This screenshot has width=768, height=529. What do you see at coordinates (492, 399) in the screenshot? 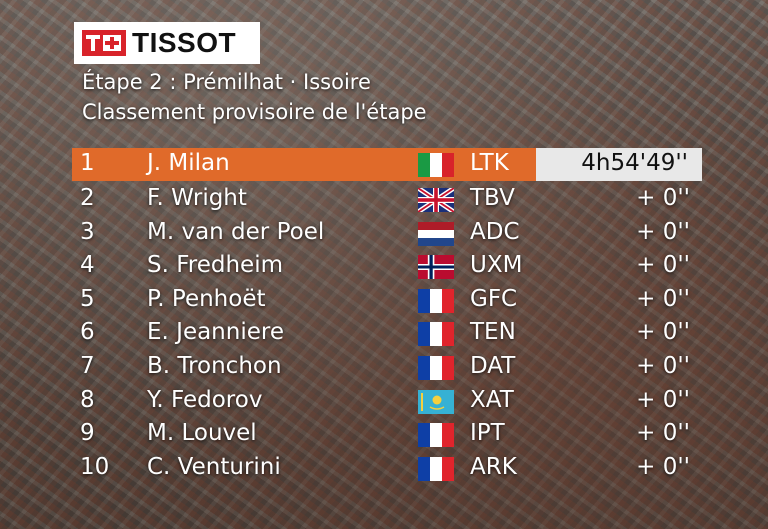
I see `team-code: XAT` at bounding box center [492, 399].